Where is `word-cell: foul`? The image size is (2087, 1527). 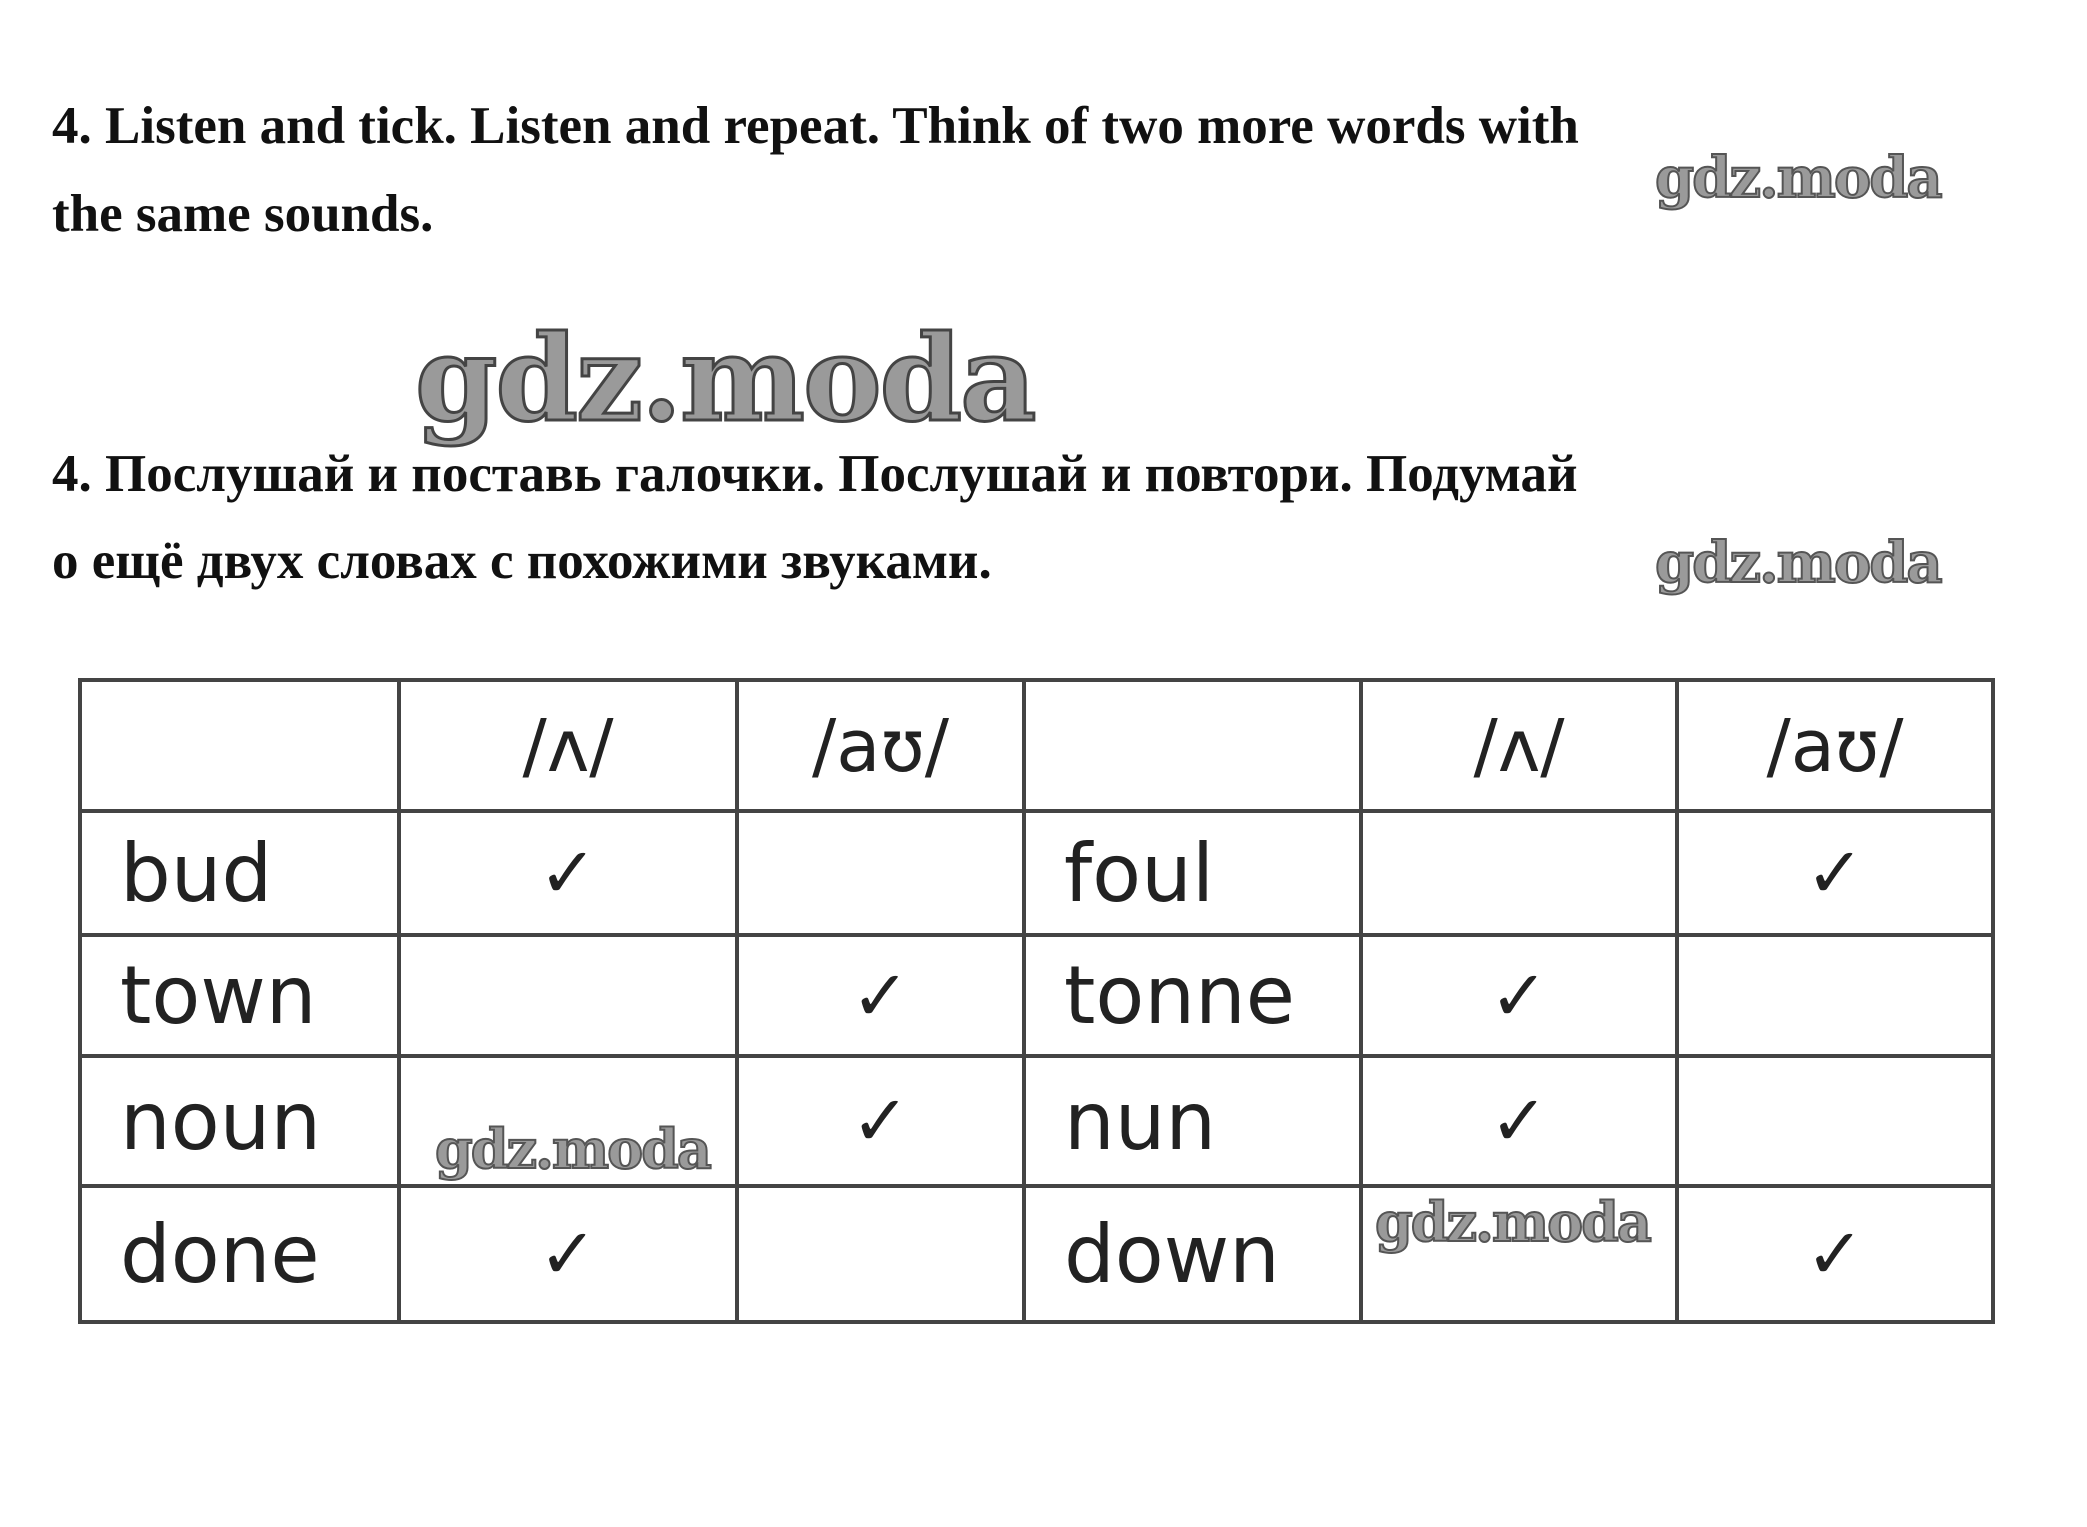 word-cell: foul is located at coordinates (1192, 873).